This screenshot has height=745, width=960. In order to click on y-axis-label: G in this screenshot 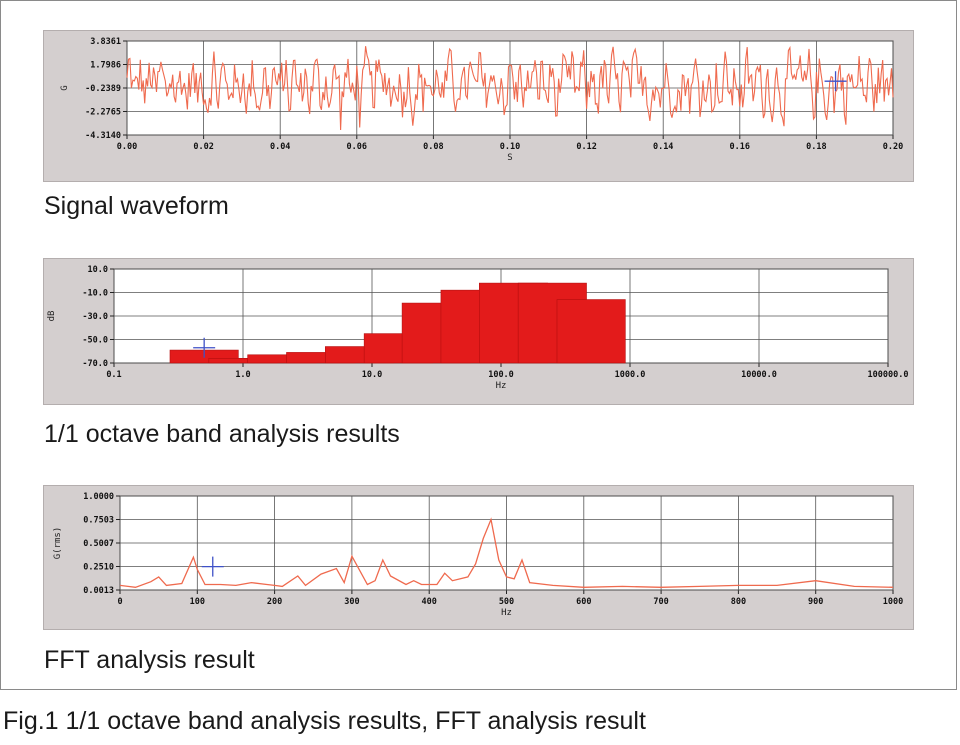, I will do `click(65, 87)`.